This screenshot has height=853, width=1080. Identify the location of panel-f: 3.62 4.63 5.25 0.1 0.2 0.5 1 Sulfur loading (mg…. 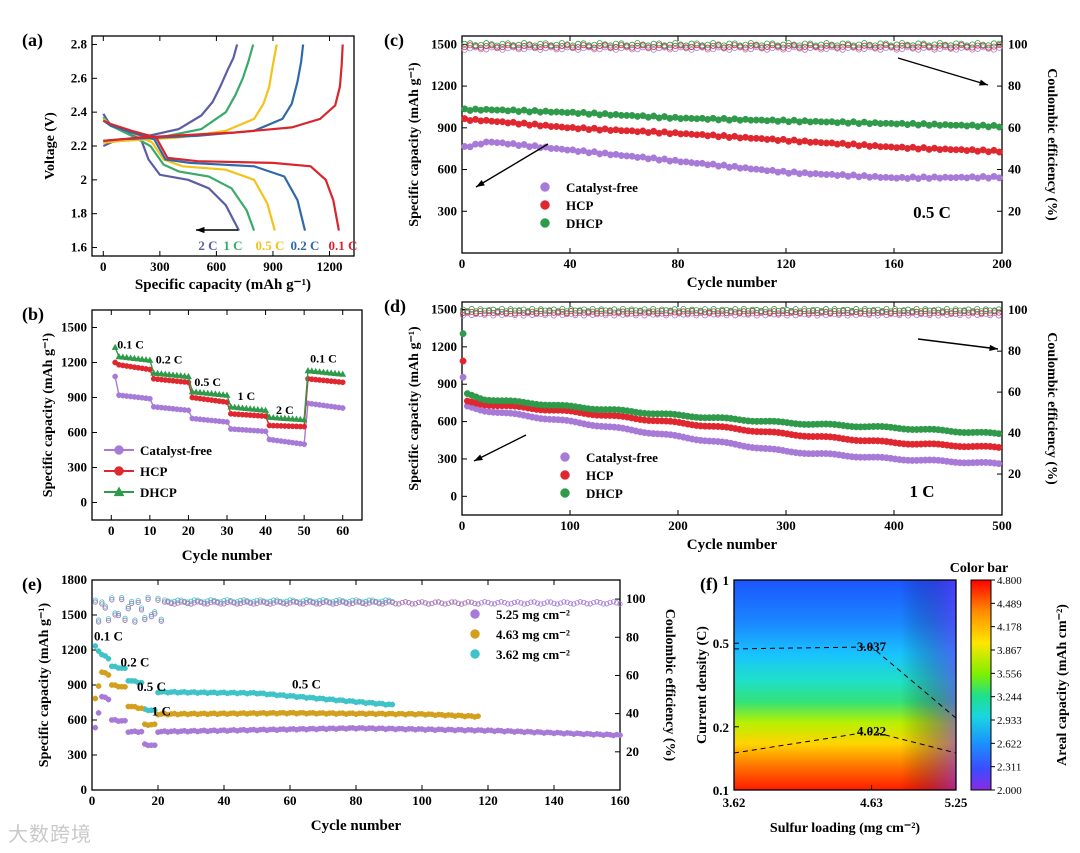
(882, 698).